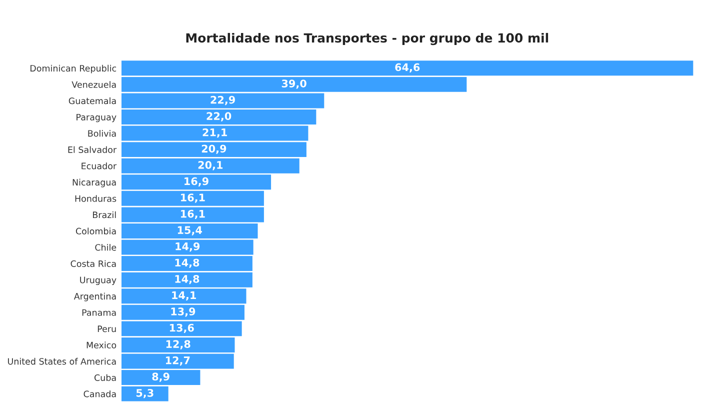 The image size is (706, 411). Describe the element at coordinates (62, 361) in the screenshot. I see `y-tick-label: United States of America` at that location.